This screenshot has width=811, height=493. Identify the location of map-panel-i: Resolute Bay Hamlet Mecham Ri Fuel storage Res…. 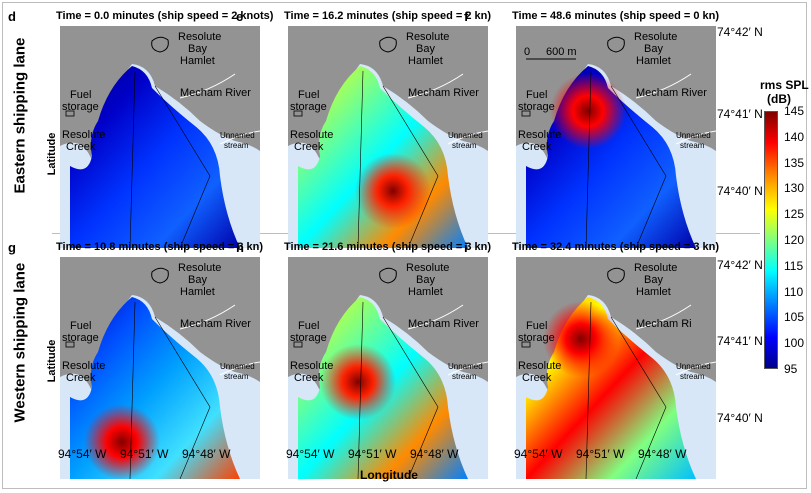
(616, 368).